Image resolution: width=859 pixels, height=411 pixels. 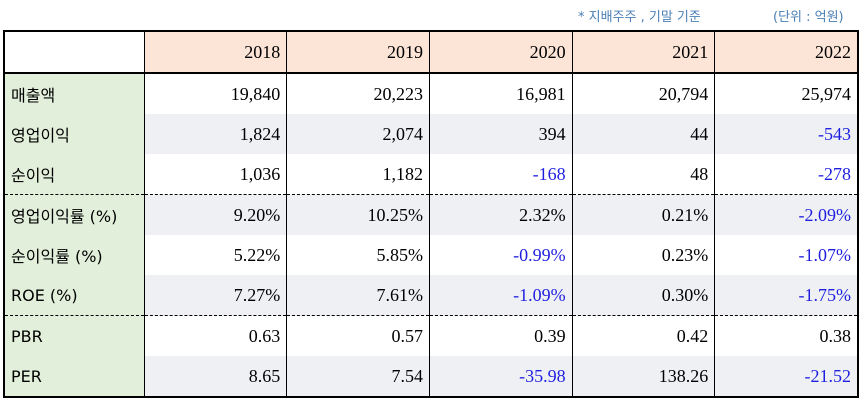 I want to click on value-cell: 1,824, so click(x=215, y=134).